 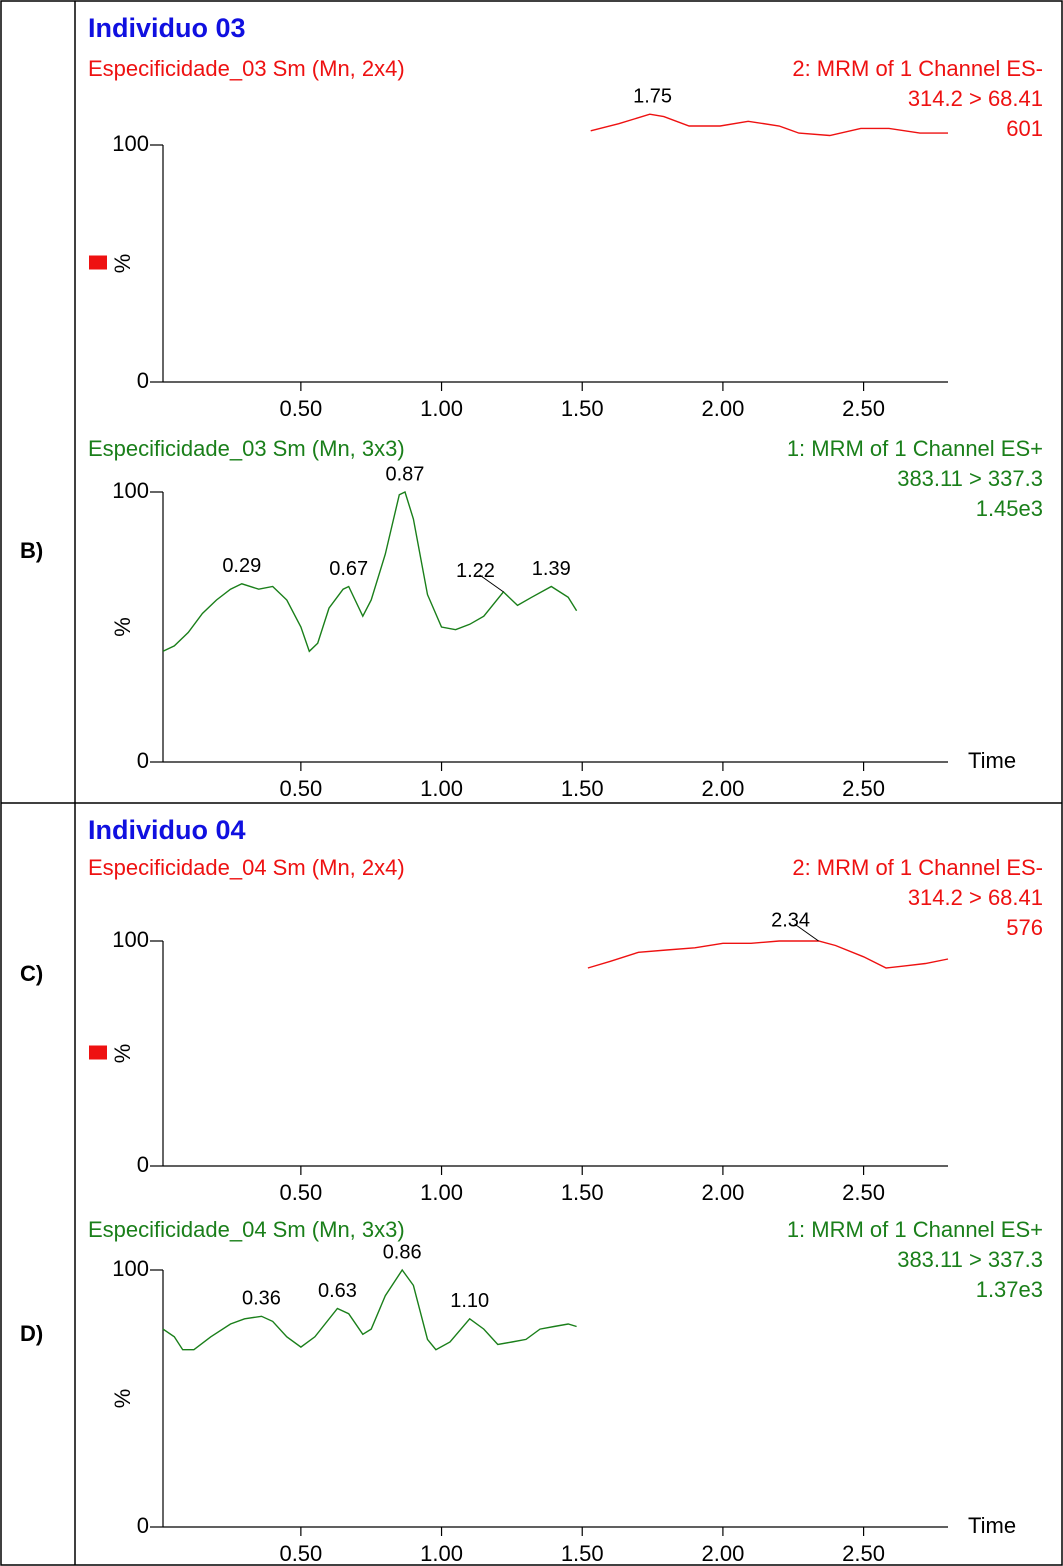 I want to click on peak-label: 0.36, so click(x=261, y=1299).